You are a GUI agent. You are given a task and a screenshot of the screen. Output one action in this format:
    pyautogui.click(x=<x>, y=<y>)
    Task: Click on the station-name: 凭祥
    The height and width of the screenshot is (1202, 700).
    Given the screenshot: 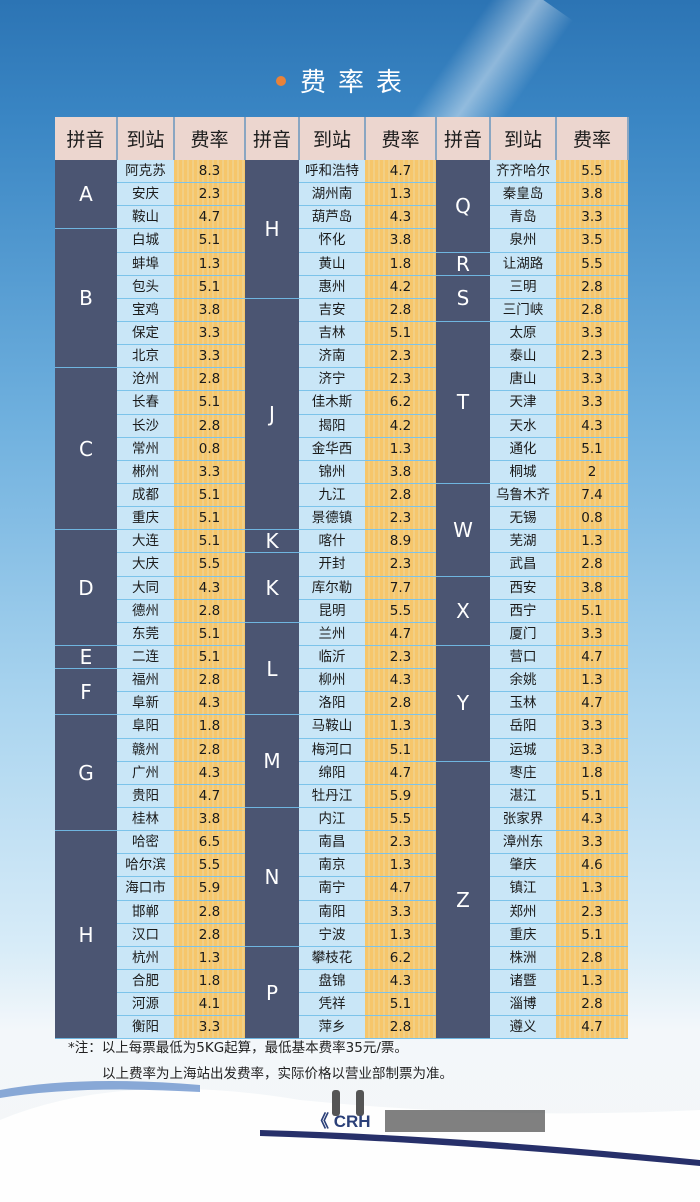 What is the action you would take?
    pyautogui.click(x=332, y=1004)
    